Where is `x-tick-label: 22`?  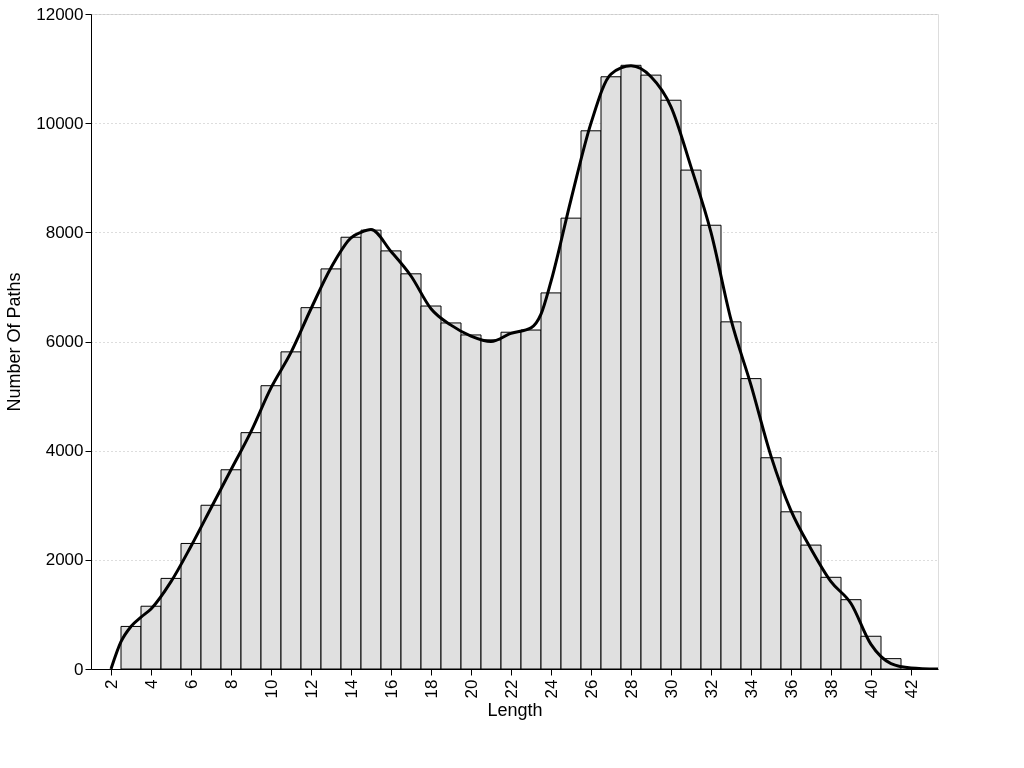
x-tick-label: 22 is located at coordinates (511, 689).